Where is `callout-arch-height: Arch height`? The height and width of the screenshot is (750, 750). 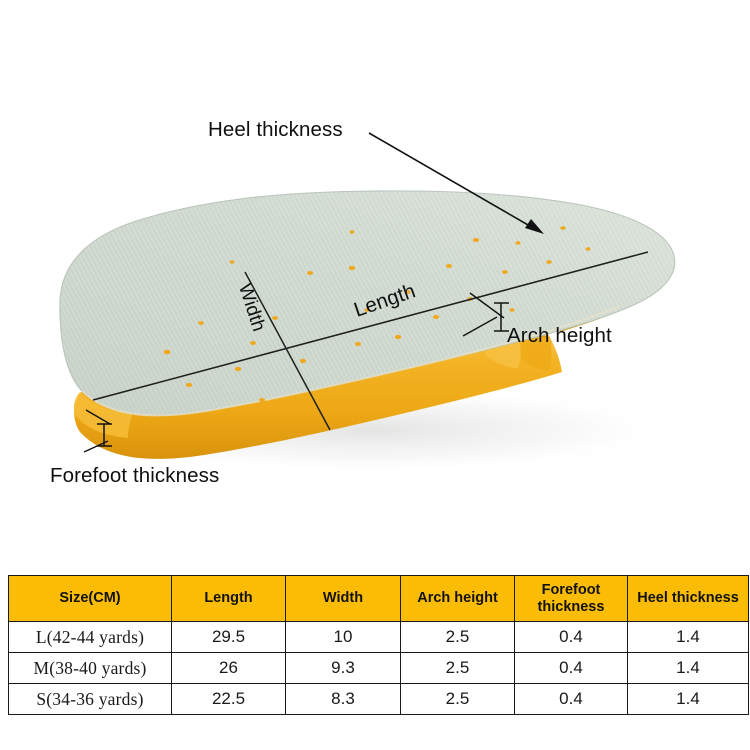
callout-arch-height: Arch height is located at coordinates (559, 335).